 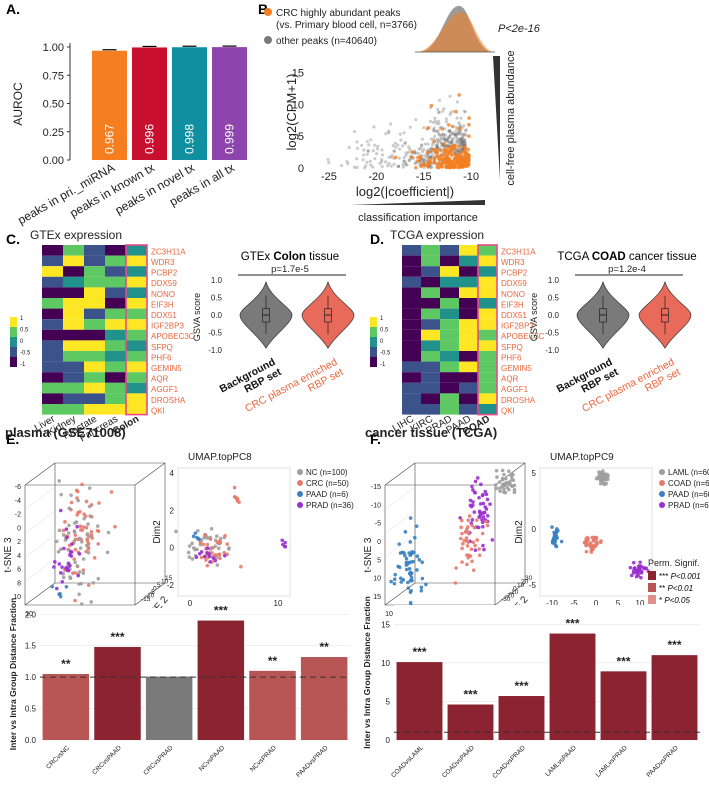 I want to click on d-legend-tick: 0, so click(x=382, y=342).